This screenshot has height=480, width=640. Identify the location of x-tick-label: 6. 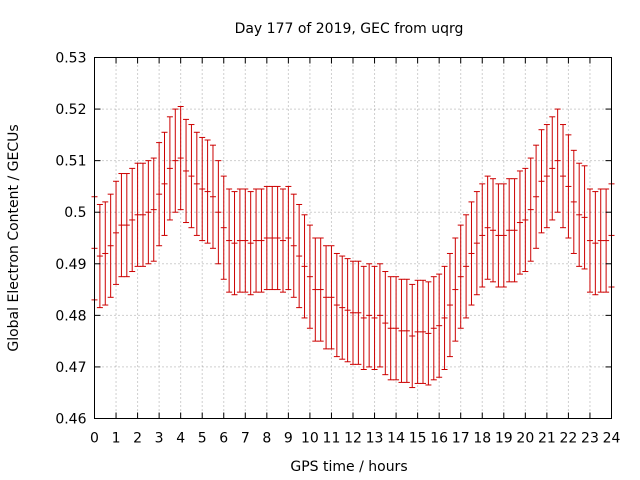
(223, 439).